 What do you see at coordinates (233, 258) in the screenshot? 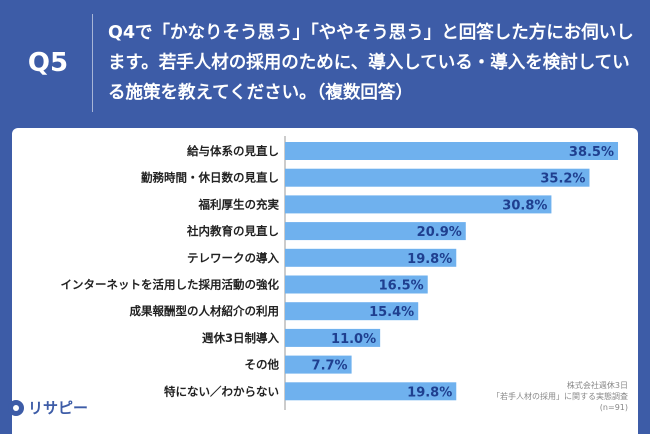
I see `category-label-4: テレワークの導入` at bounding box center [233, 258].